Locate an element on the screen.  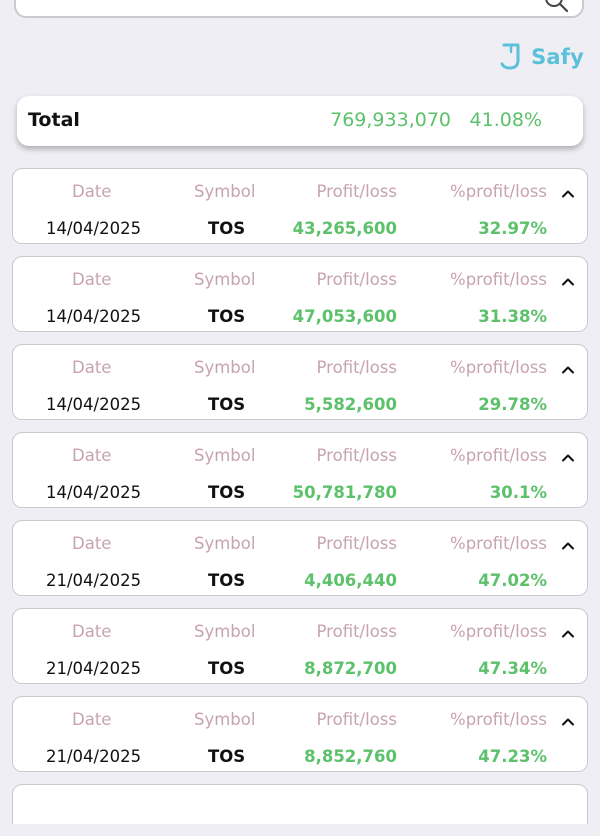
row-percent: 32.97% is located at coordinates (512, 228).